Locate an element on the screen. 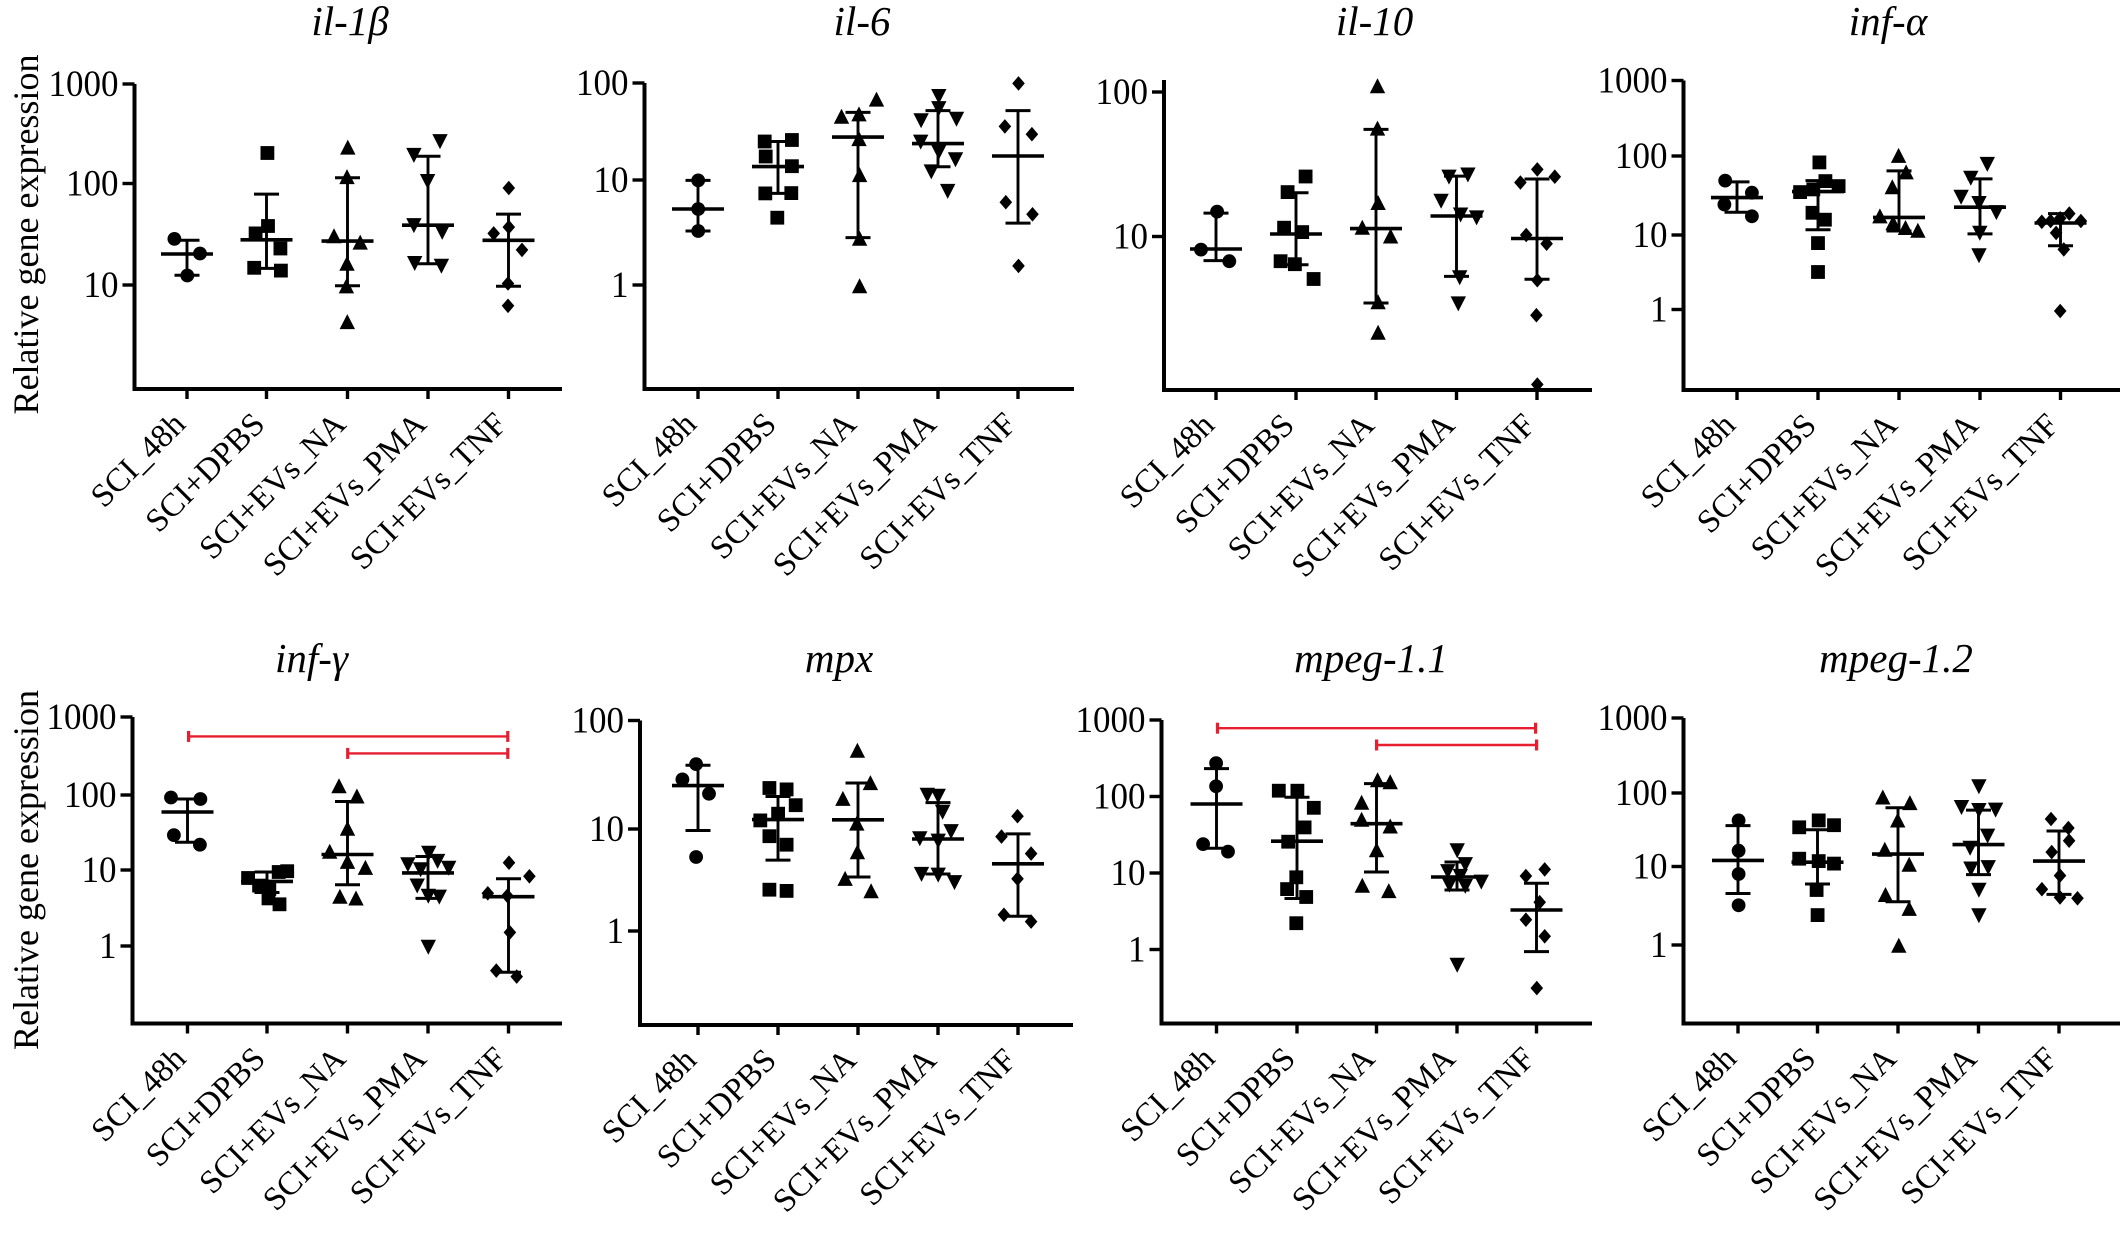 The width and height of the screenshot is (2126, 1240). svg-text: il-10 is located at coordinates (1374, 22).